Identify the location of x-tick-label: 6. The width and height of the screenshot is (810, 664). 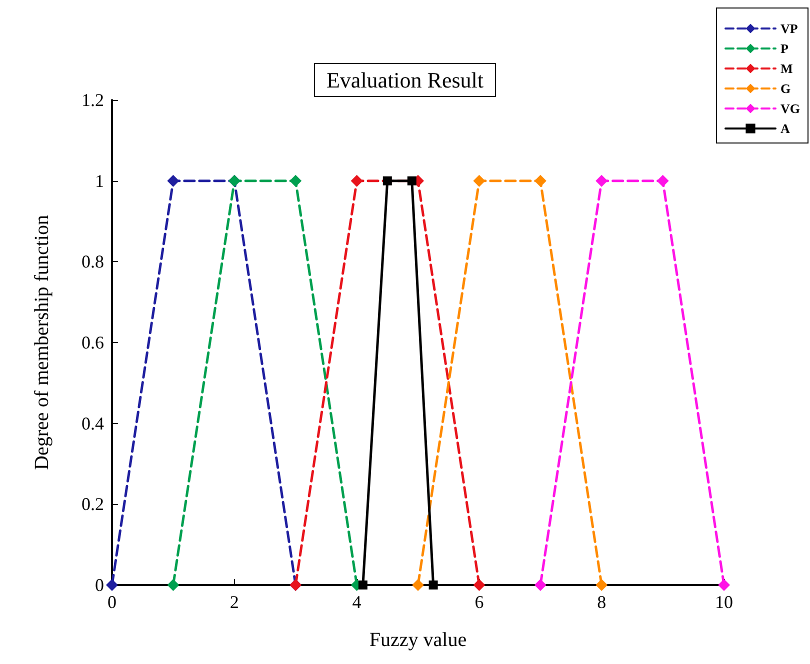
(479, 602).